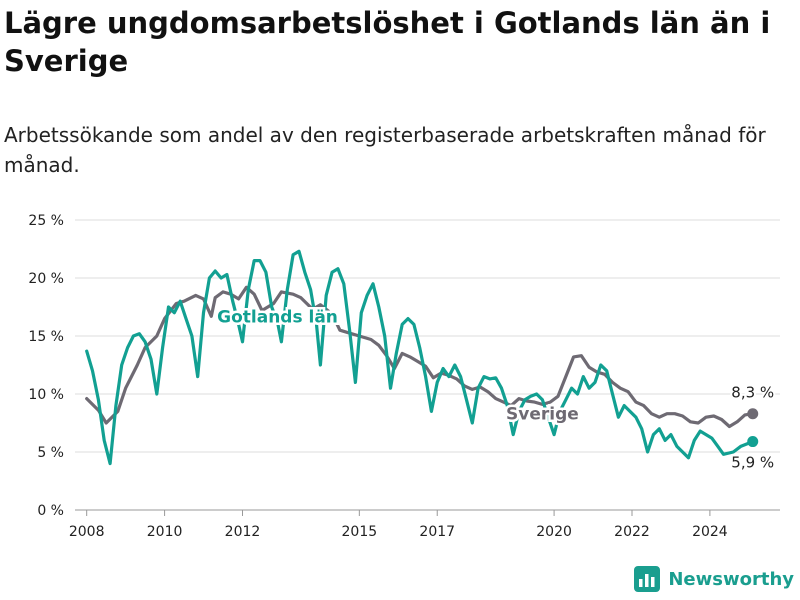  What do you see at coordinates (50, 453) in the screenshot?
I see `y-tick-label: 5 %` at bounding box center [50, 453].